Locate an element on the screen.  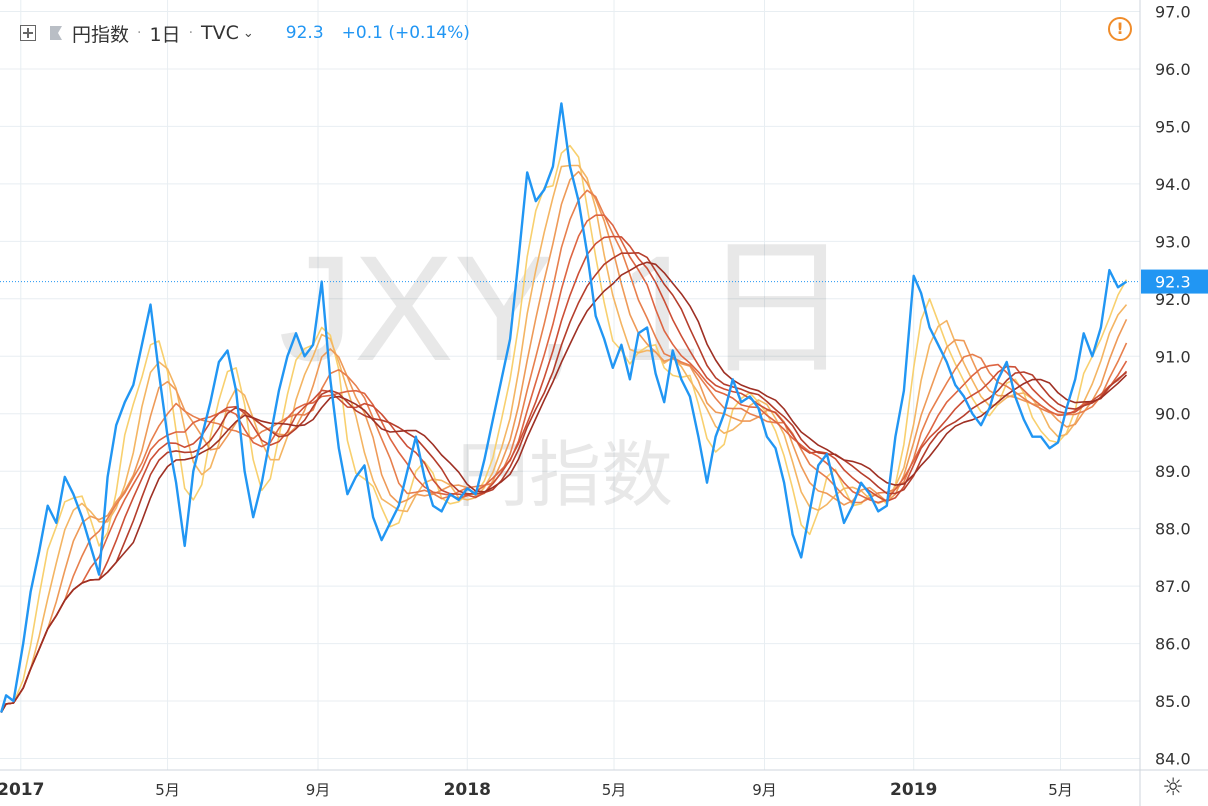
time-axis: 2017 5月 9月 2018 5月 9月 2019 5月 is located at coordinates (536, 790).